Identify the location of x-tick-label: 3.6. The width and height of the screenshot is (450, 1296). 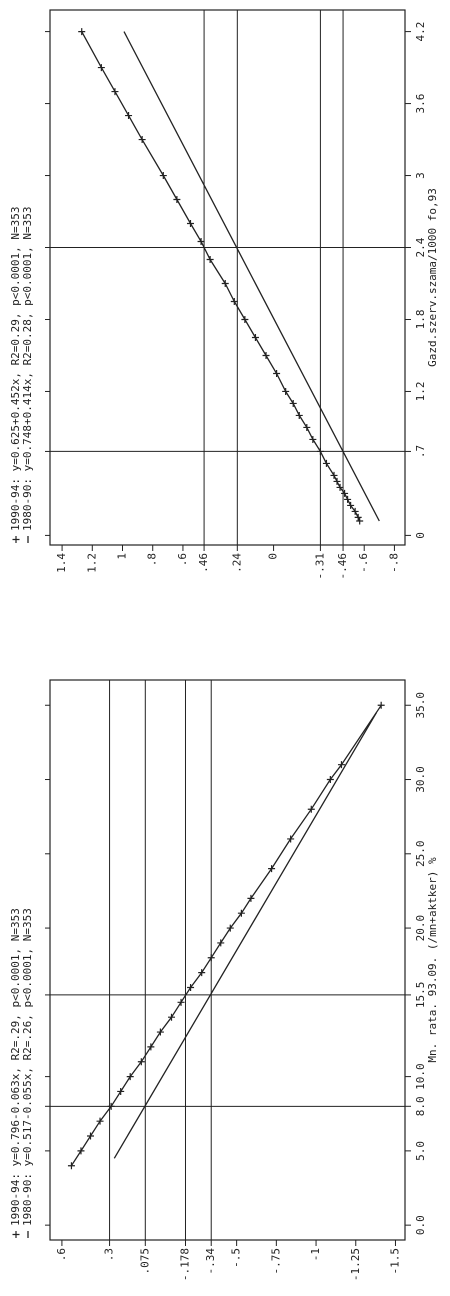
(420, 104).